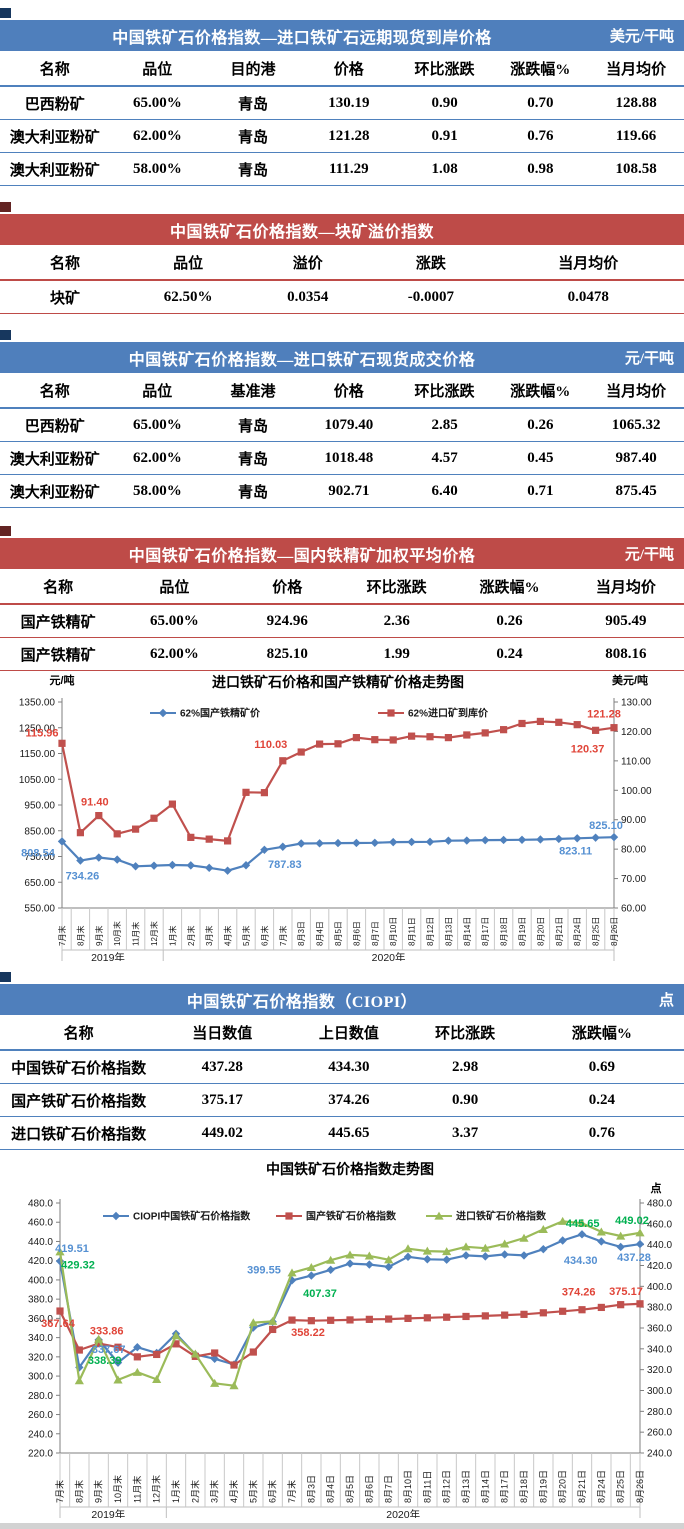 The width and height of the screenshot is (684, 1529). What do you see at coordinates (302, 1002) in the screenshot?
I see `table-title: 中国铁矿石价格指数（CIOPI）` at bounding box center [302, 1002].